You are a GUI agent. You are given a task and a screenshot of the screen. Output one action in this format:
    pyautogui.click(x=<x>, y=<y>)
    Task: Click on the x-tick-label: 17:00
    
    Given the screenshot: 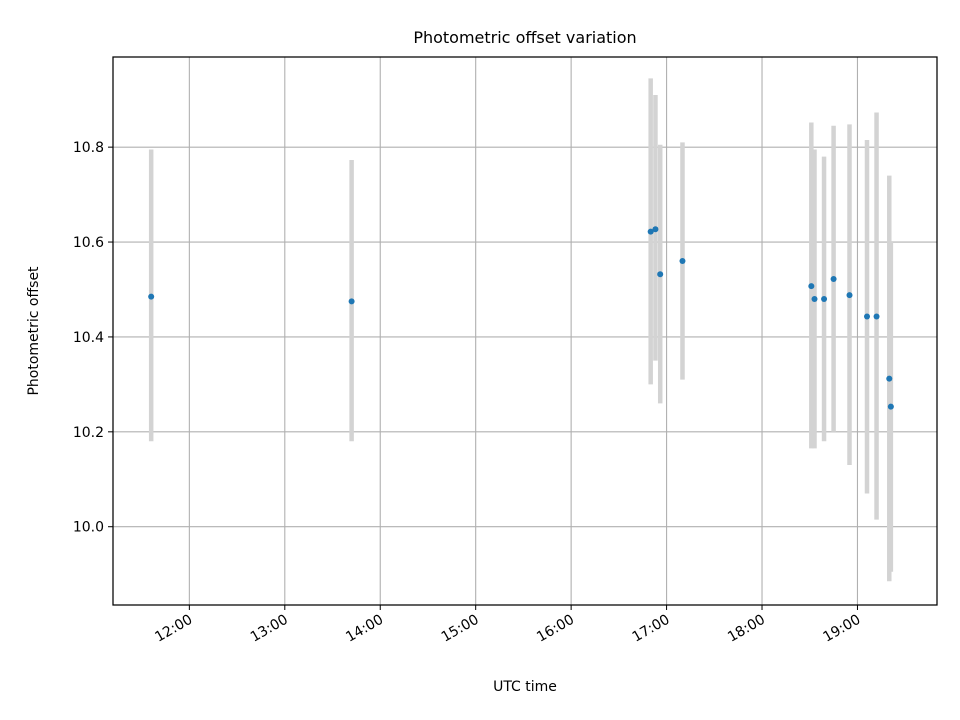 What is the action you would take?
    pyautogui.click(x=651, y=629)
    